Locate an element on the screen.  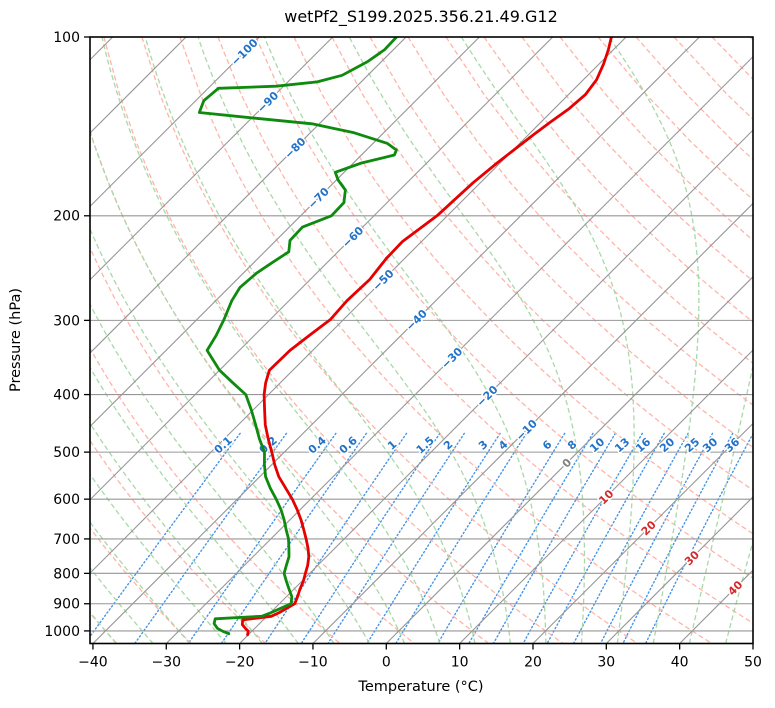
mixing-ratio-label: 4 is located at coordinates (503, 445).